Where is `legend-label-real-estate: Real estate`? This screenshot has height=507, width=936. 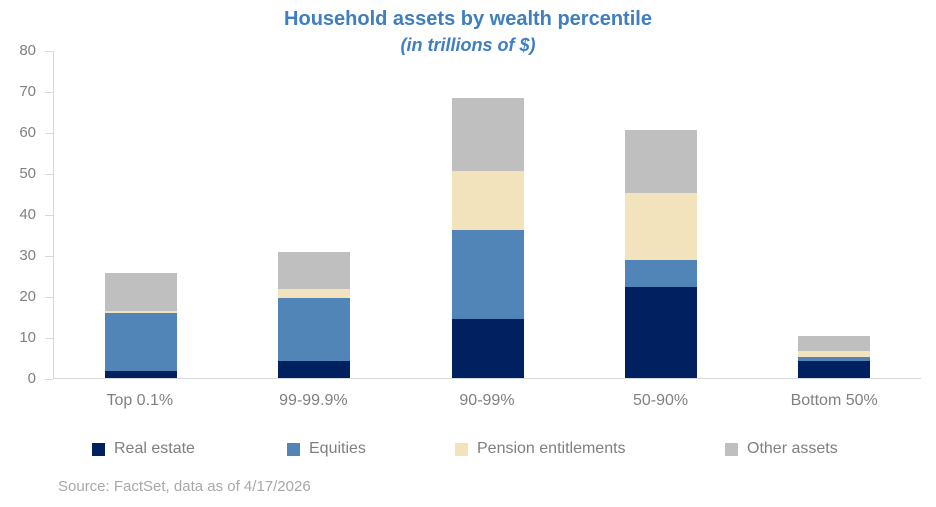 legend-label-real-estate: Real estate is located at coordinates (154, 448).